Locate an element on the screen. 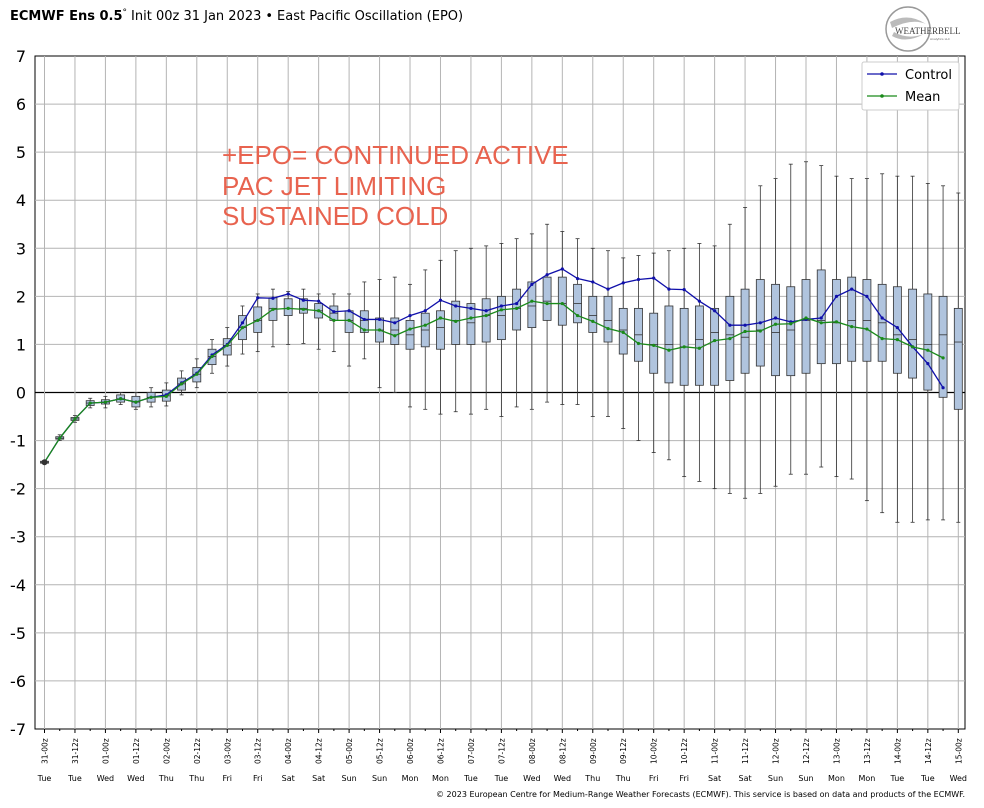  x-tick-label: 31-00z is located at coordinates (45, 751).